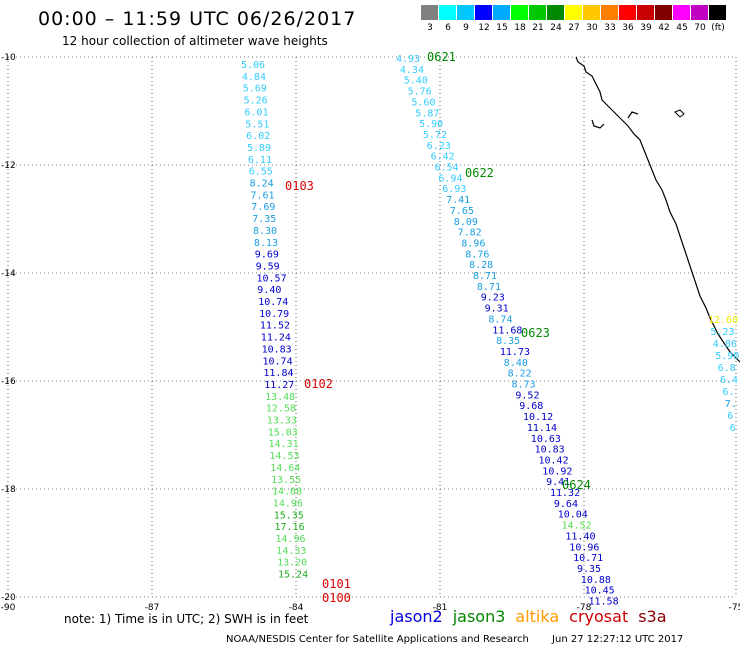  Describe the element at coordinates (466, 222) in the screenshot. I see `wave-height-value: 8.09` at that location.